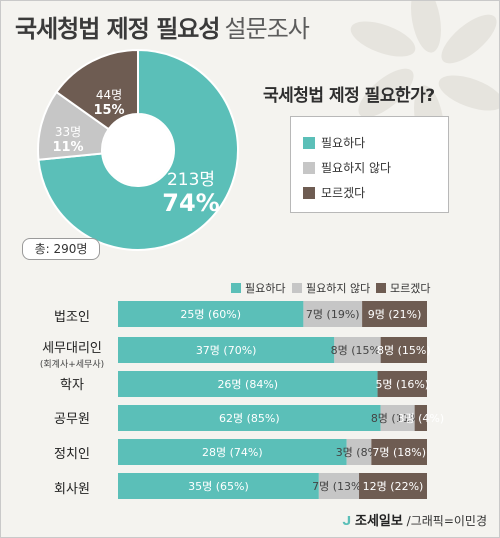  Describe the element at coordinates (410, 288) in the screenshot. I see `bar-legend-label-unknown: 모르겠다` at that location.